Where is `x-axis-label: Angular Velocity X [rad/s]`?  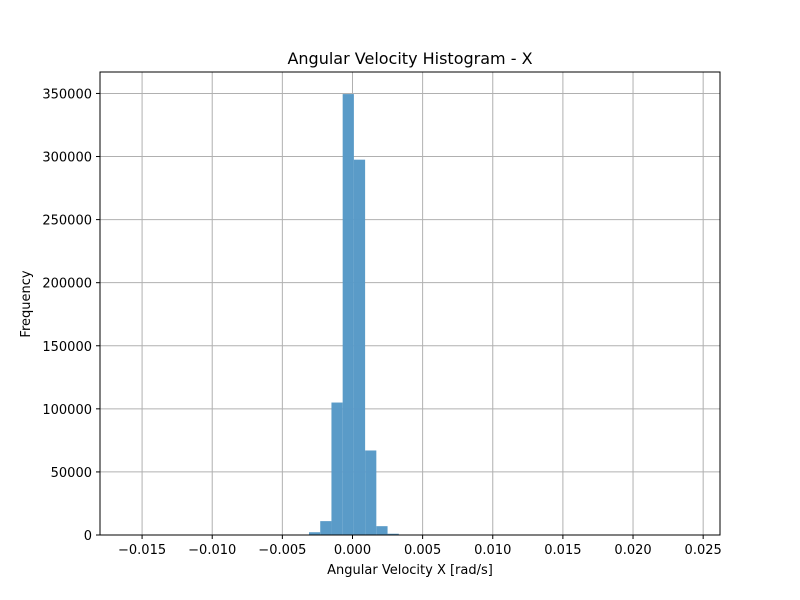
x-axis-label: Angular Velocity X [rad/s] is located at coordinates (410, 570).